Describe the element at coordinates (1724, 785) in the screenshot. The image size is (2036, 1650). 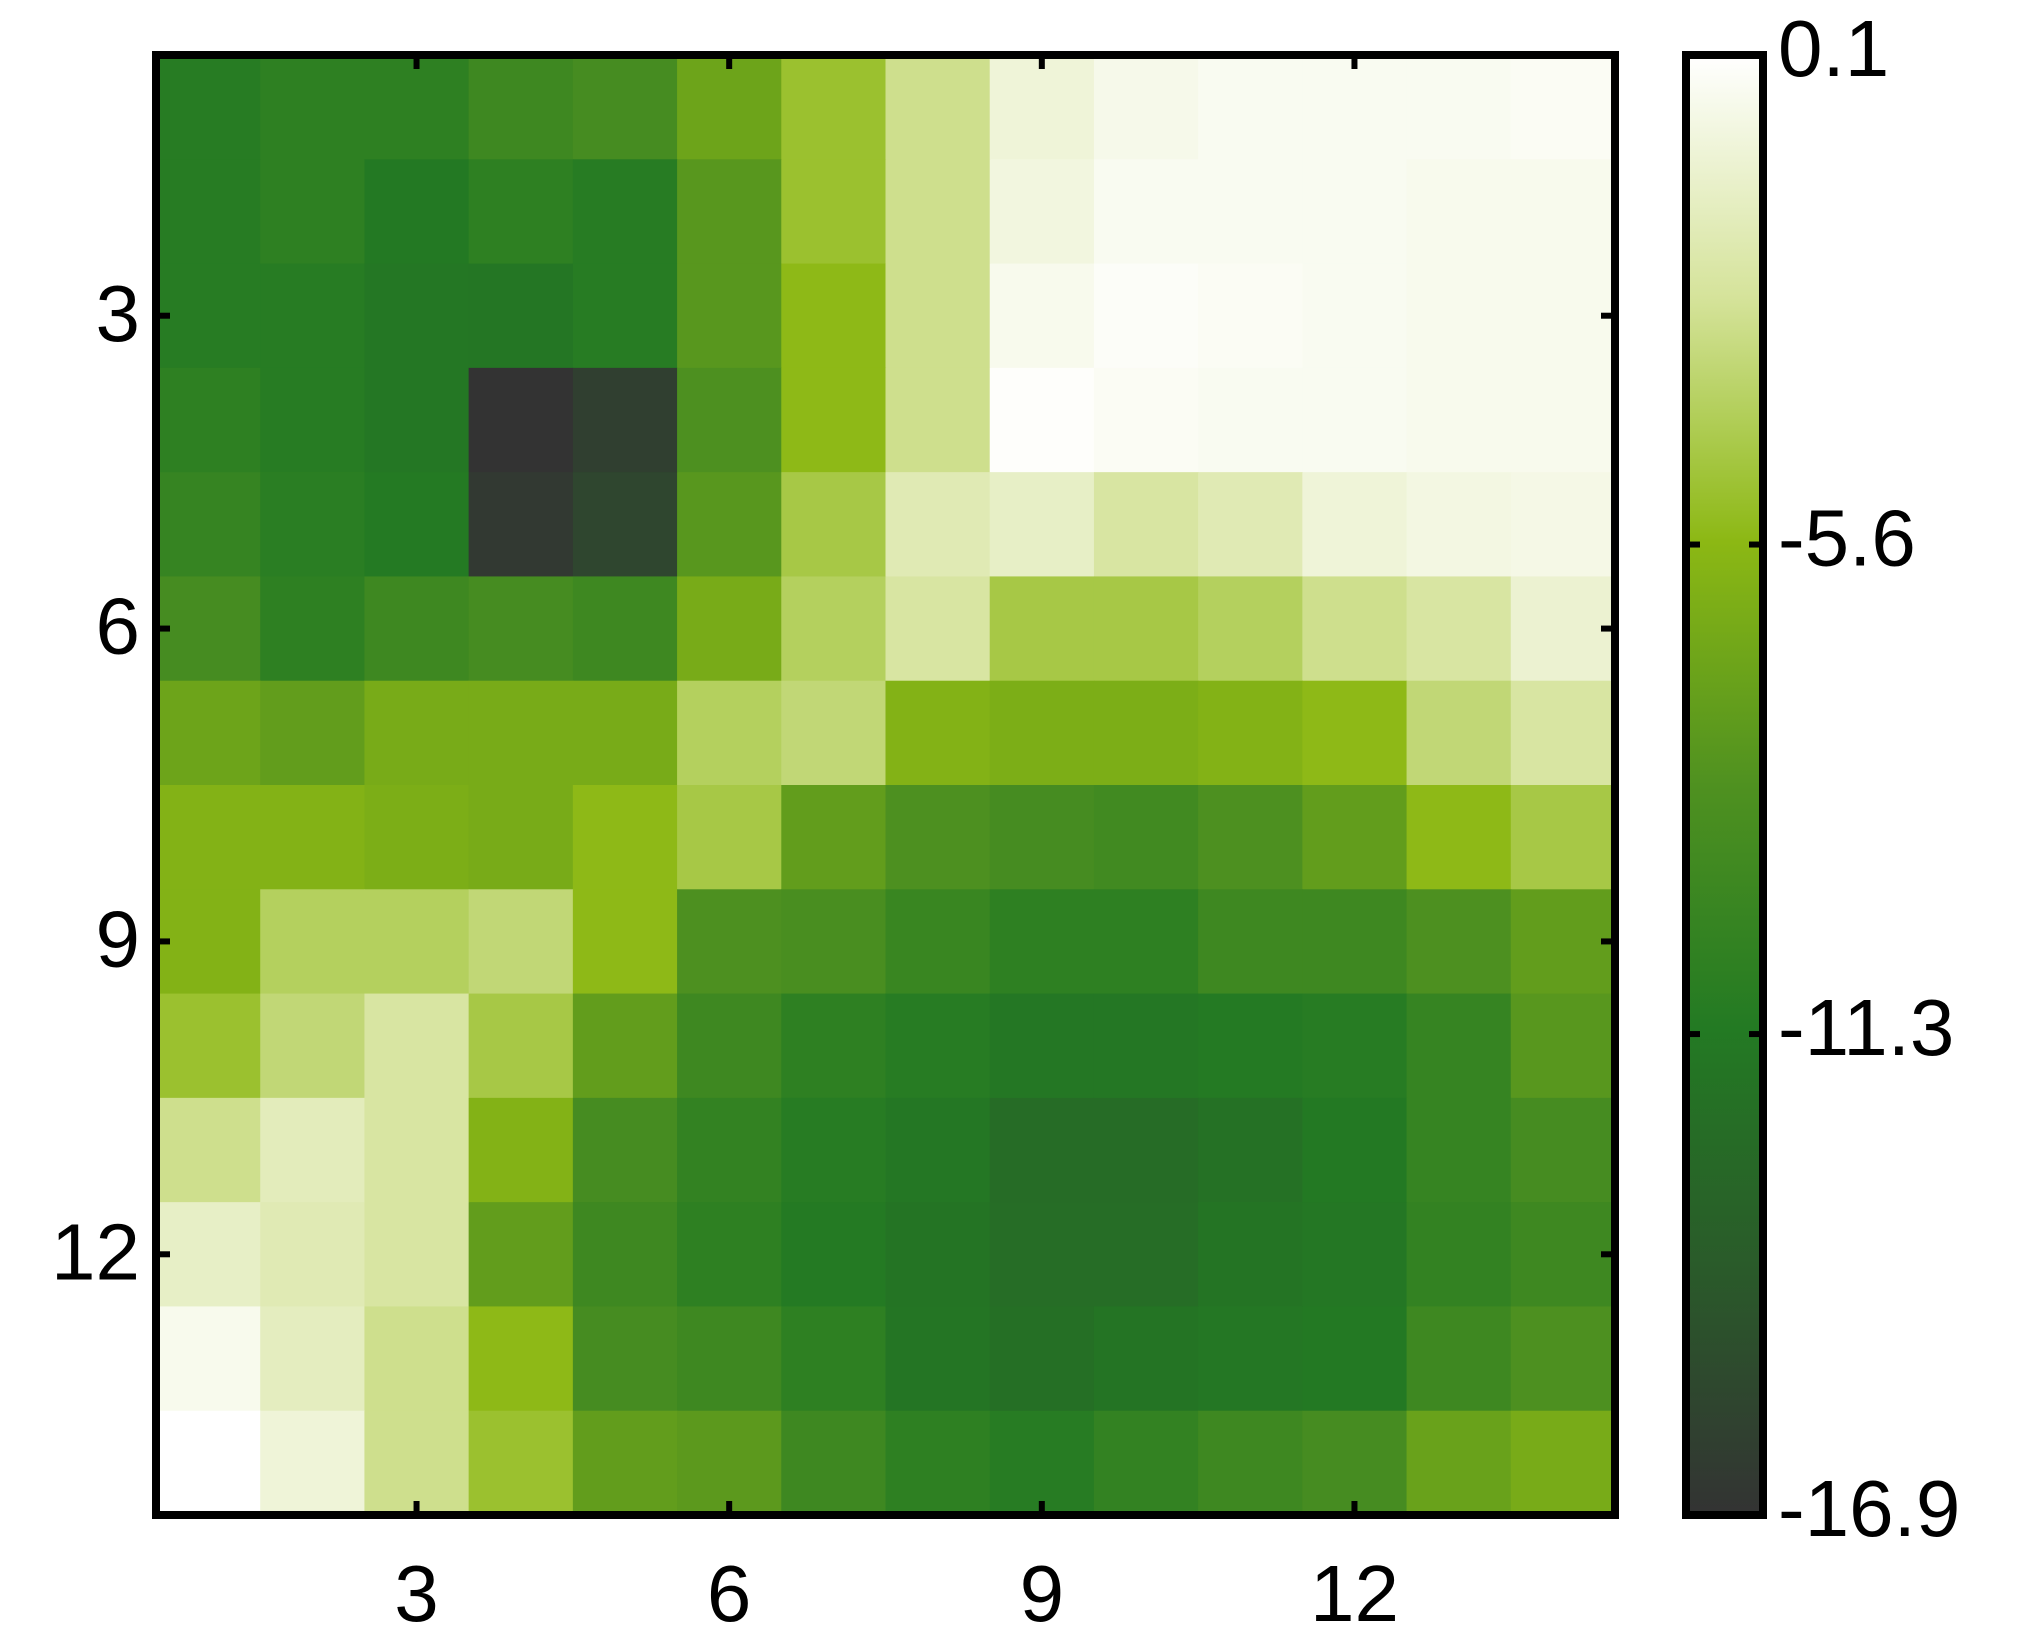
I see `colorbar` at that location.